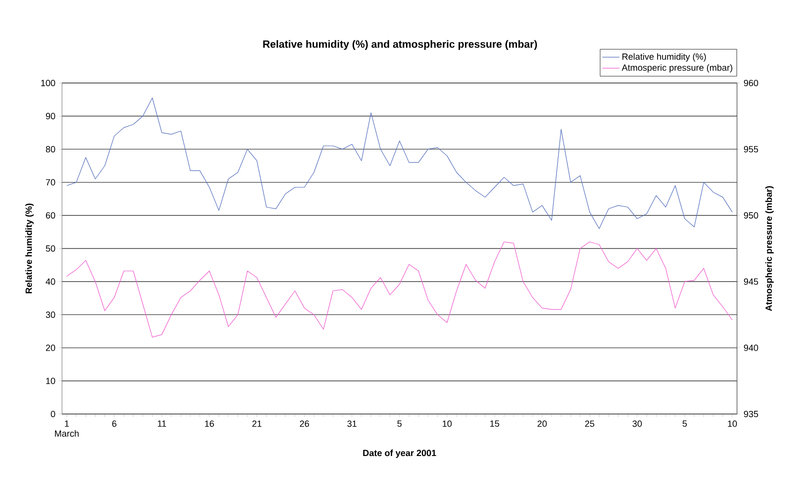 The width and height of the screenshot is (801, 482). I want to click on x-tick-label: 21, so click(257, 423).